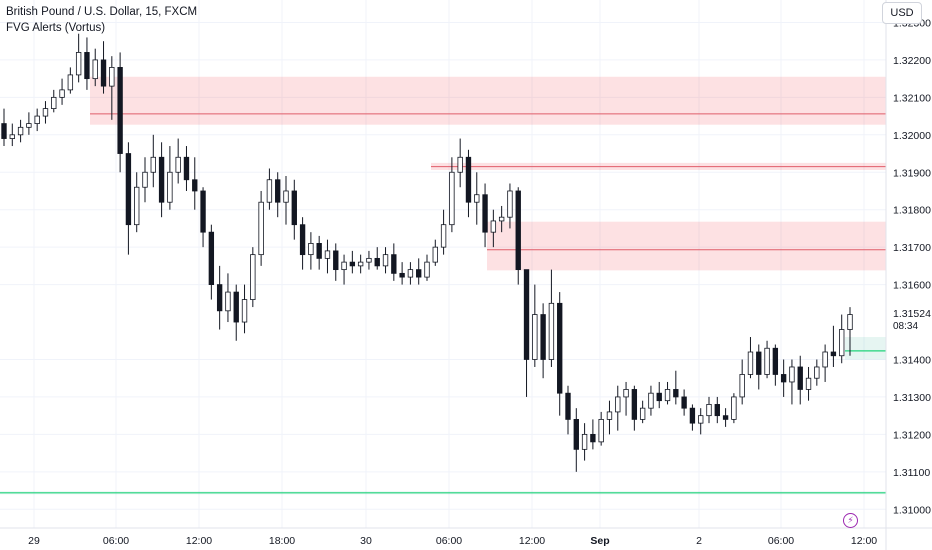 The width and height of the screenshot is (932, 550). What do you see at coordinates (905, 326) in the screenshot?
I see `bar-countdown-label: 08:34` at bounding box center [905, 326].